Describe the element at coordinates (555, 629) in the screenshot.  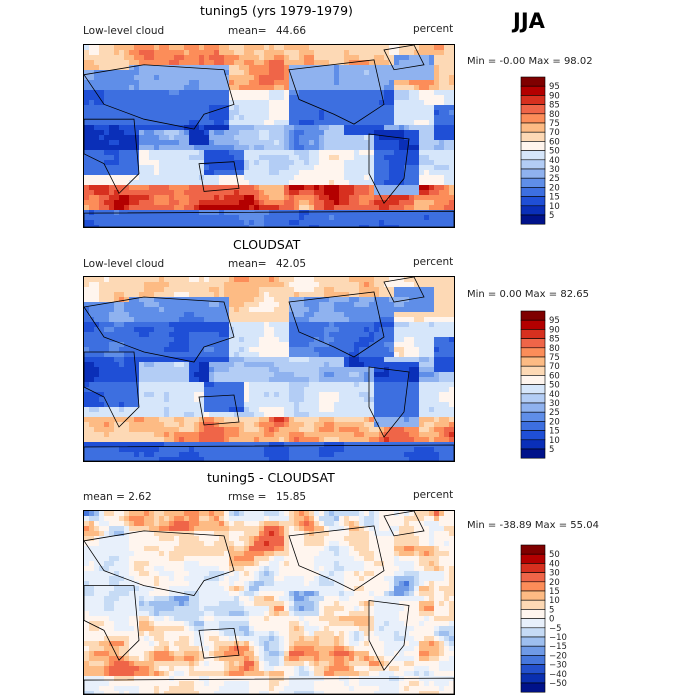
I see `colorbar-label: −5` at that location.